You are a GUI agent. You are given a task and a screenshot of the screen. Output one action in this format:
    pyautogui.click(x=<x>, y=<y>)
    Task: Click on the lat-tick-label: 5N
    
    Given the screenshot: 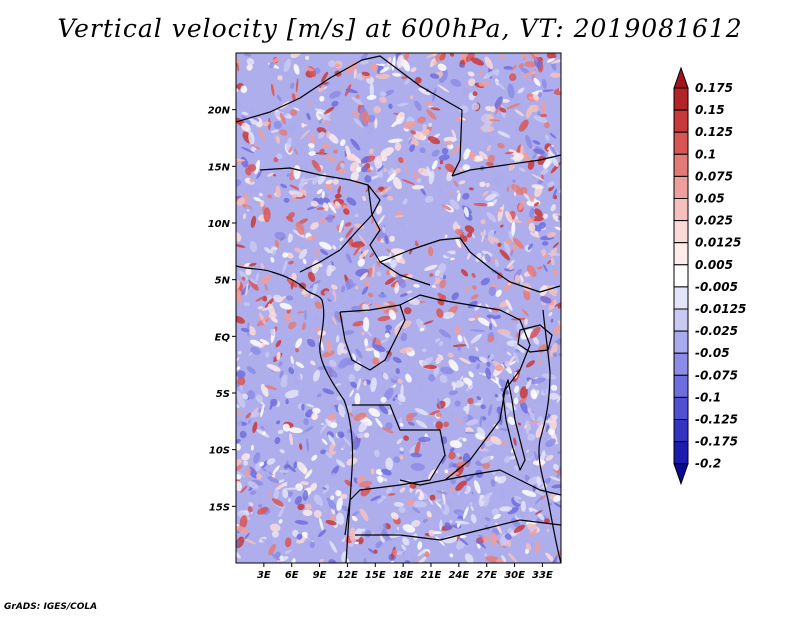 What is the action you would take?
    pyautogui.click(x=223, y=281)
    